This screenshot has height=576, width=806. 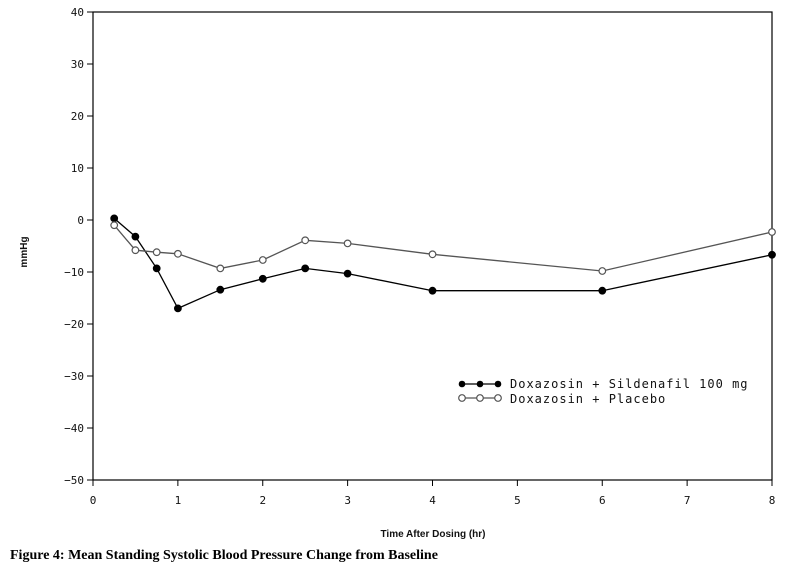 I want to click on x-axis: 0 1 2 3 4 5 6 7 8, so click(x=433, y=493).